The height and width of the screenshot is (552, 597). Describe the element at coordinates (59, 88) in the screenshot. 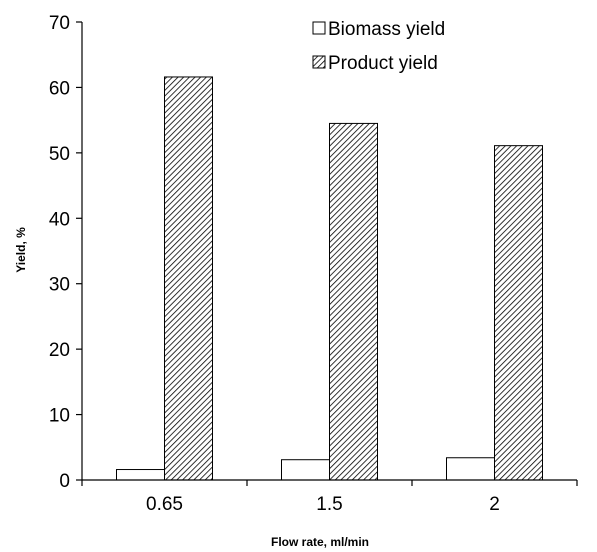

I see `y-tick-label: 60` at that location.